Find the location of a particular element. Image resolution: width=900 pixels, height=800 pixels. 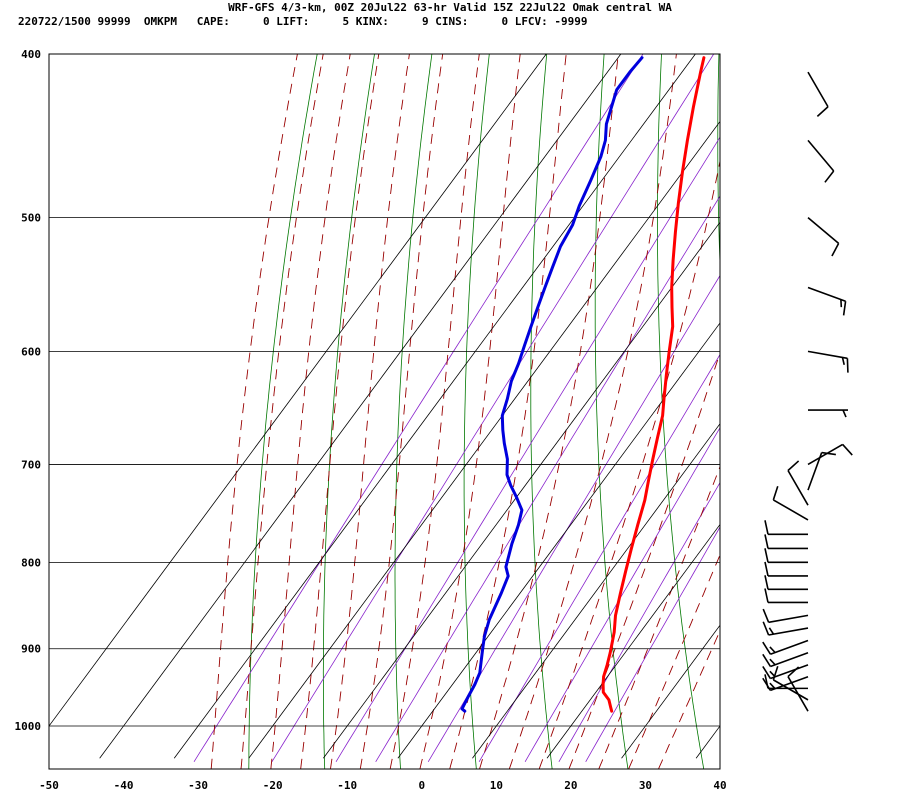

wind-barbs is located at coordinates (807, 391).